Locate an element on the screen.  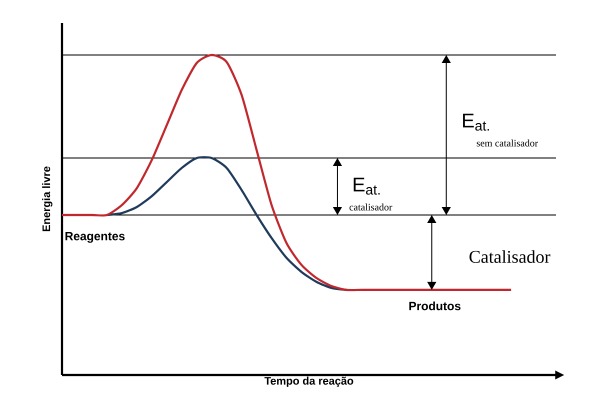
annotation: Catalisador is located at coordinates (510, 256).